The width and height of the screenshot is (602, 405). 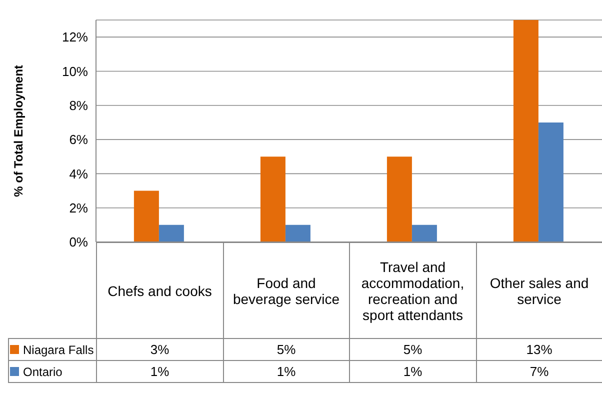 I want to click on y-tick-label: 6%, so click(x=78, y=140).